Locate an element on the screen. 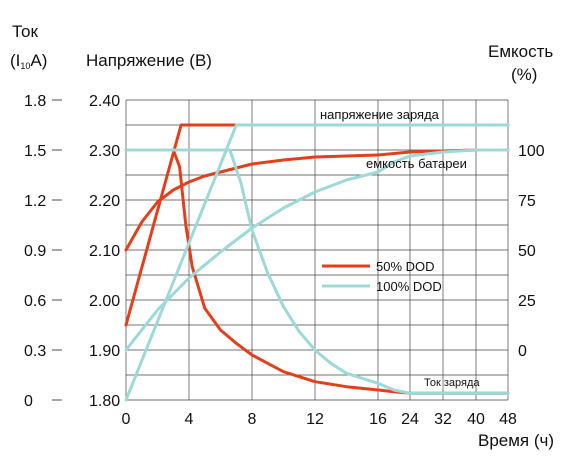  current-tick-label: 0.6 is located at coordinates (35, 301).